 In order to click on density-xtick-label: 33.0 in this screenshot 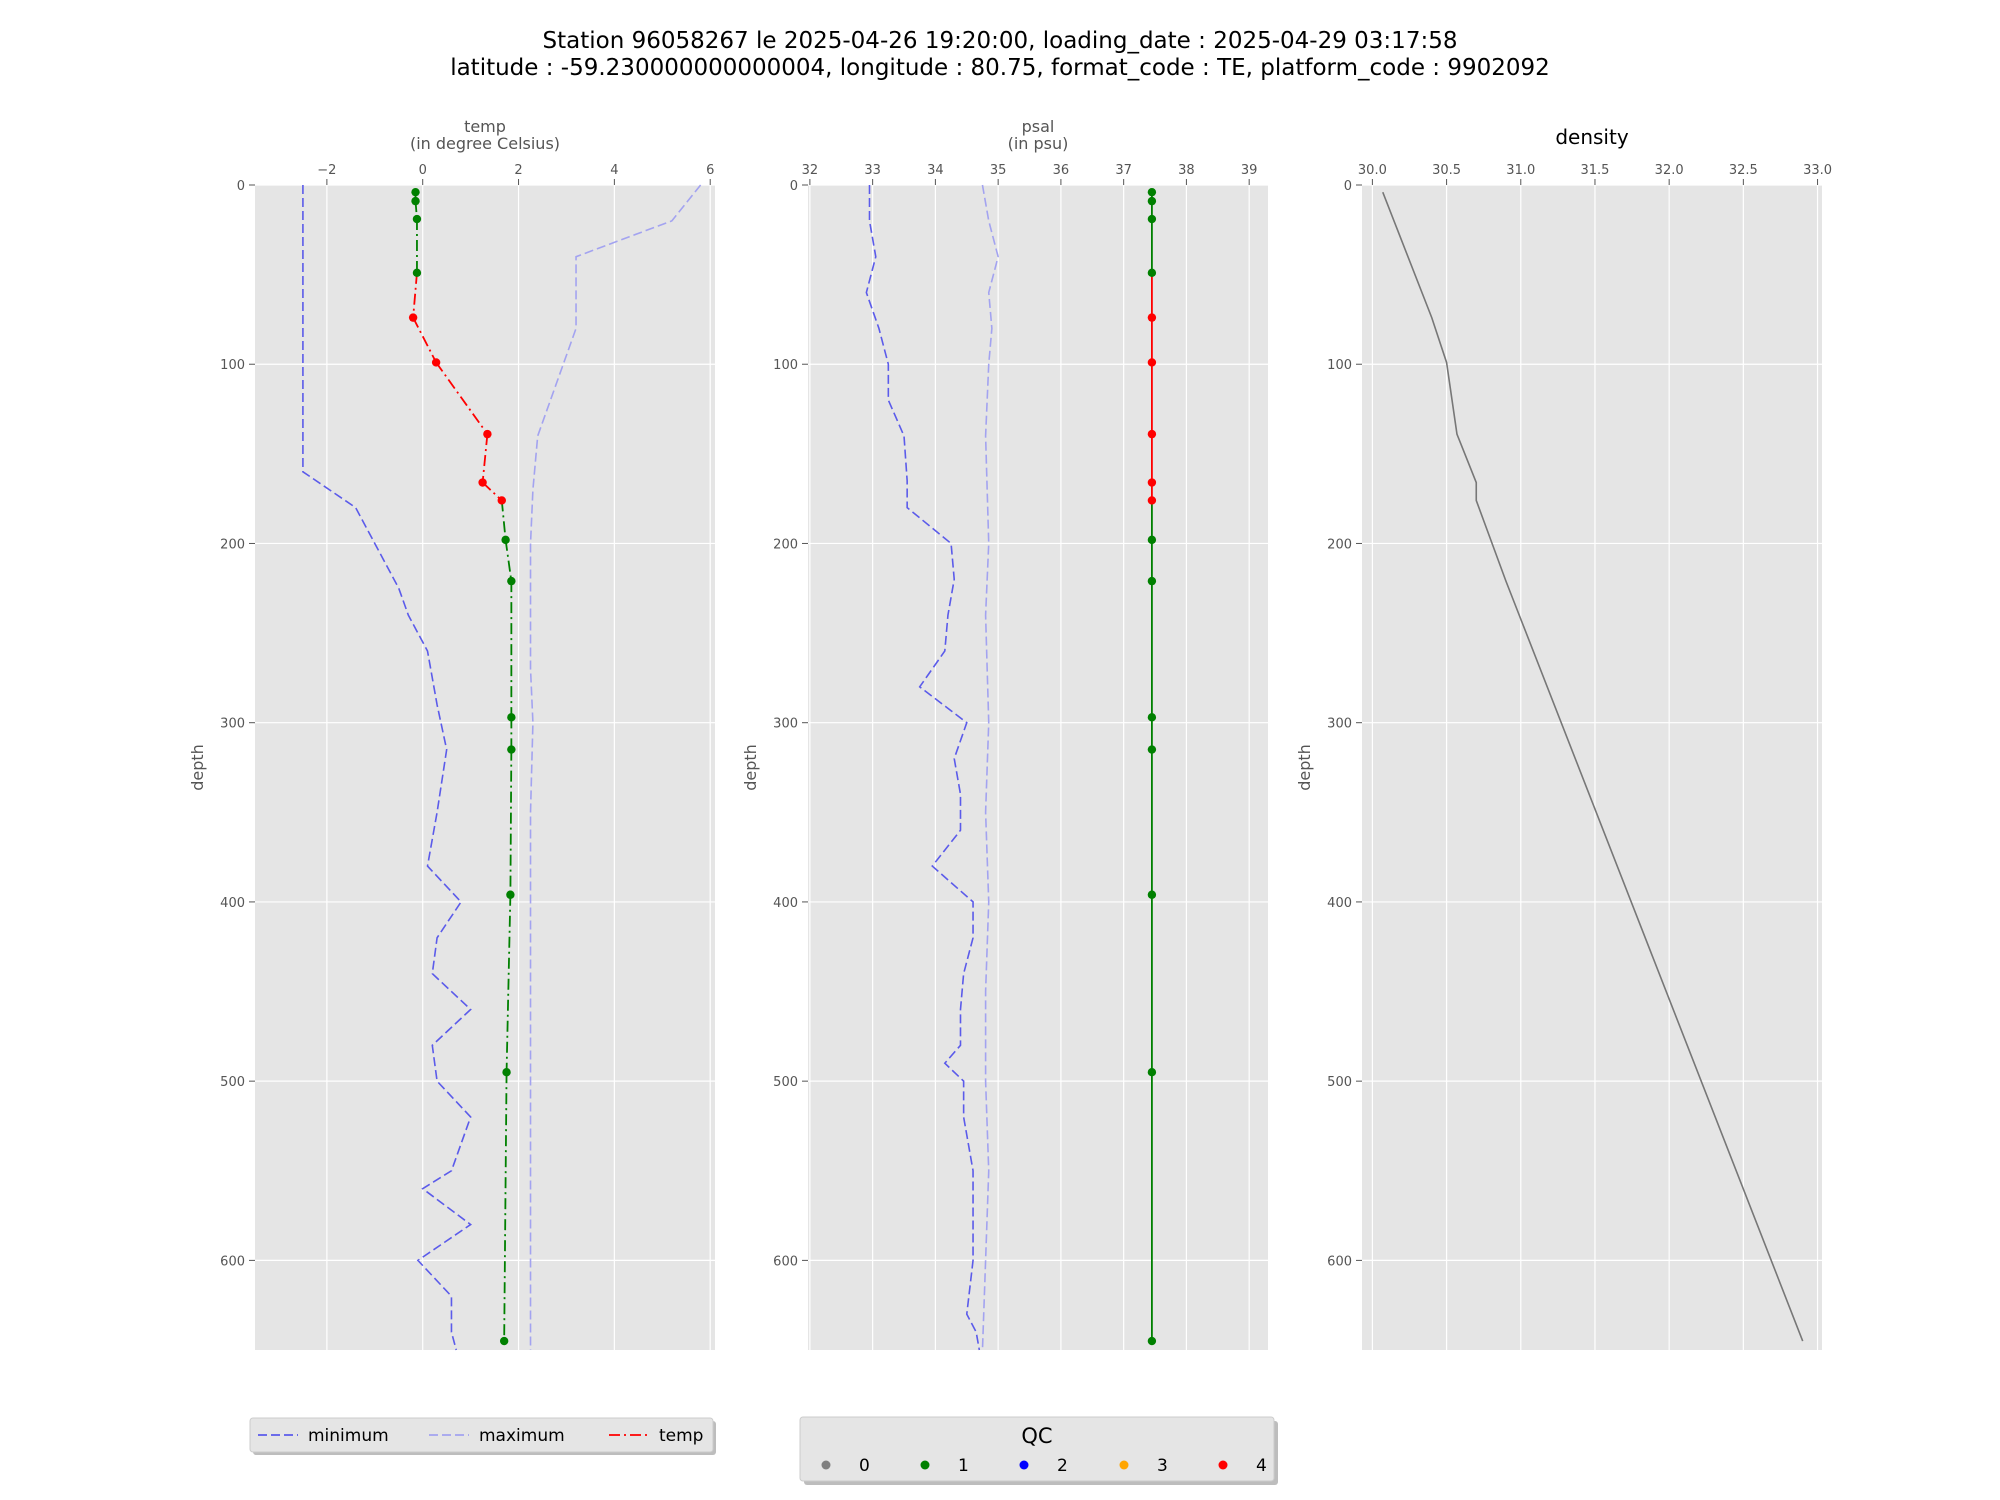, I will do `click(1817, 170)`.